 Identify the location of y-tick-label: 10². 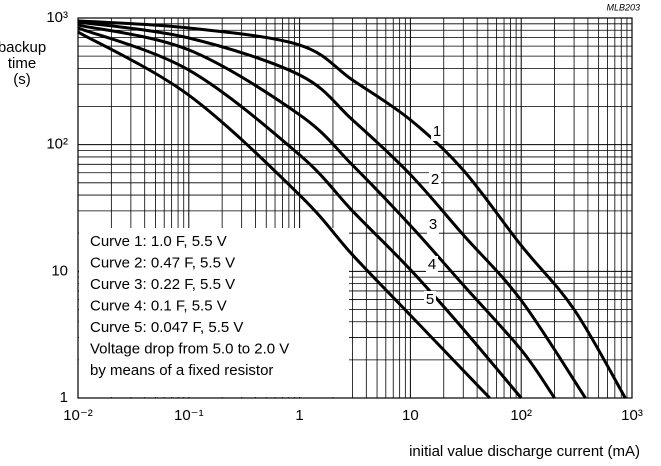
(57, 144).